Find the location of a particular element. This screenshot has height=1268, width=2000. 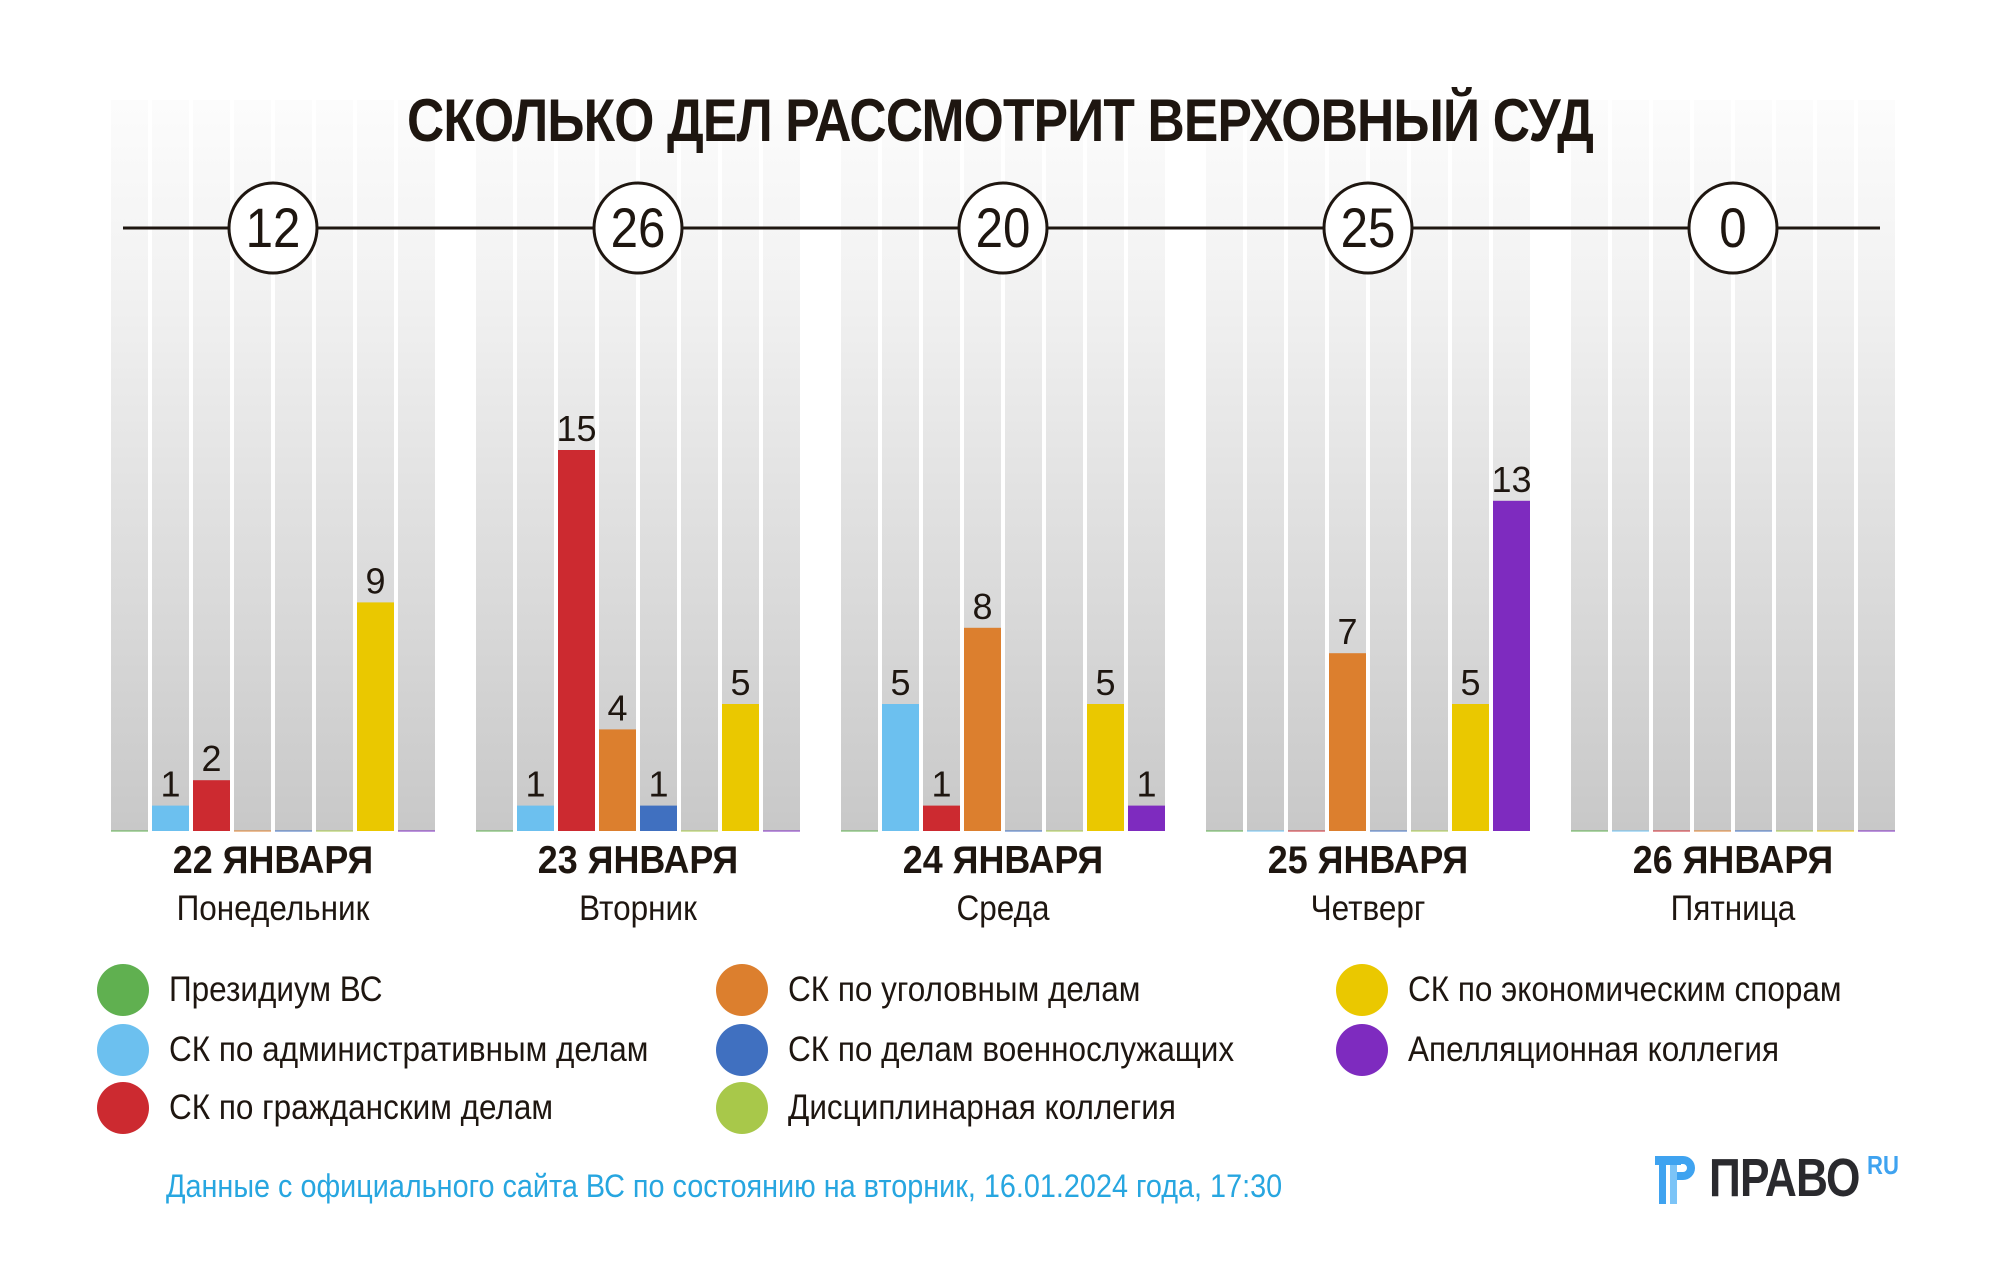

pravo-logo: ПРАВО RU is located at coordinates (1777, 1178).